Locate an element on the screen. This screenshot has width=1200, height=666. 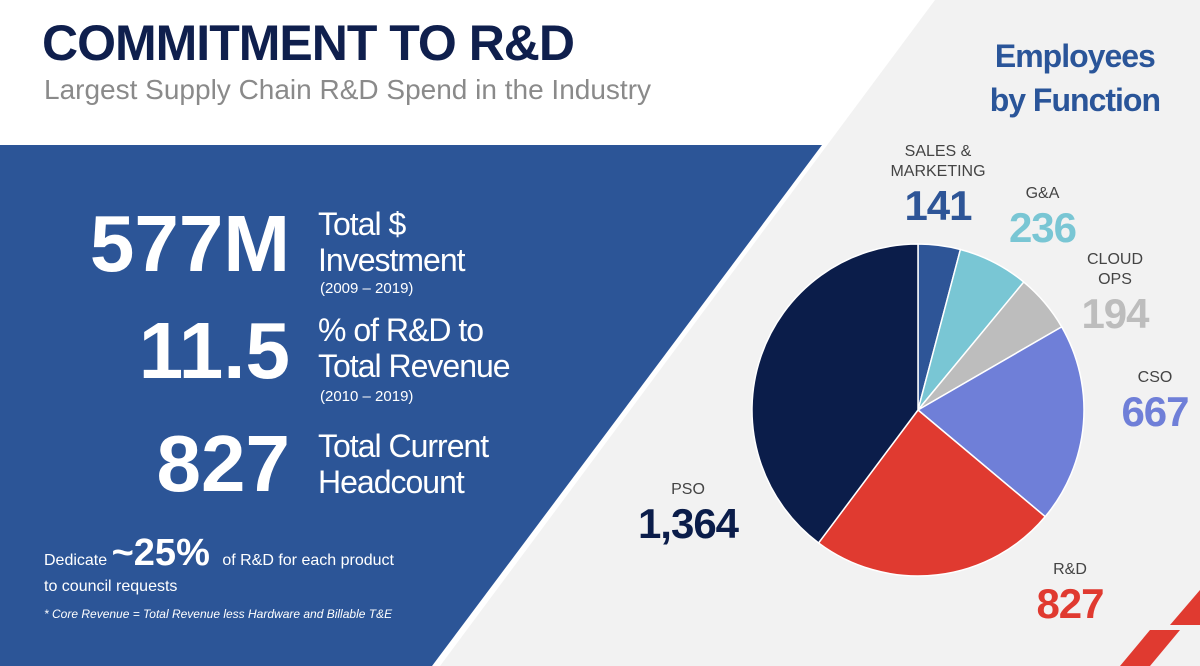
stat-note-investment: (2009 – 2019) is located at coordinates (367, 288).